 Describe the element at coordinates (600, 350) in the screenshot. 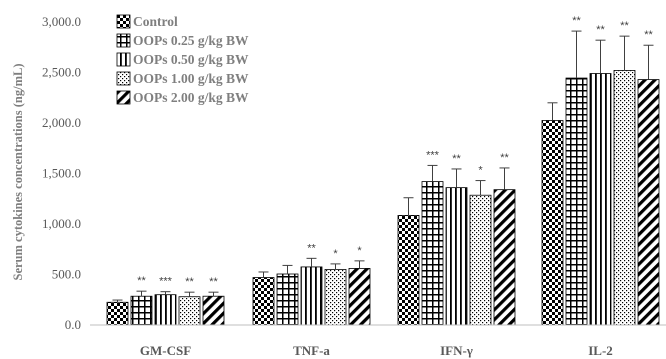

I see `category-label: IL-2` at that location.